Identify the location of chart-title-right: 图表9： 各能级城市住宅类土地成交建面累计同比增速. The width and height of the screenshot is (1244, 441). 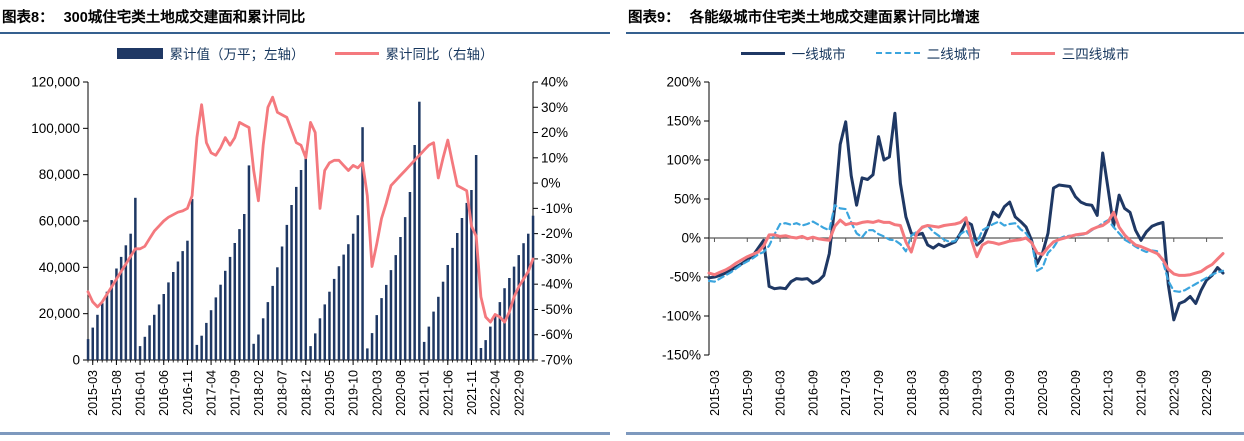
(935, 17).